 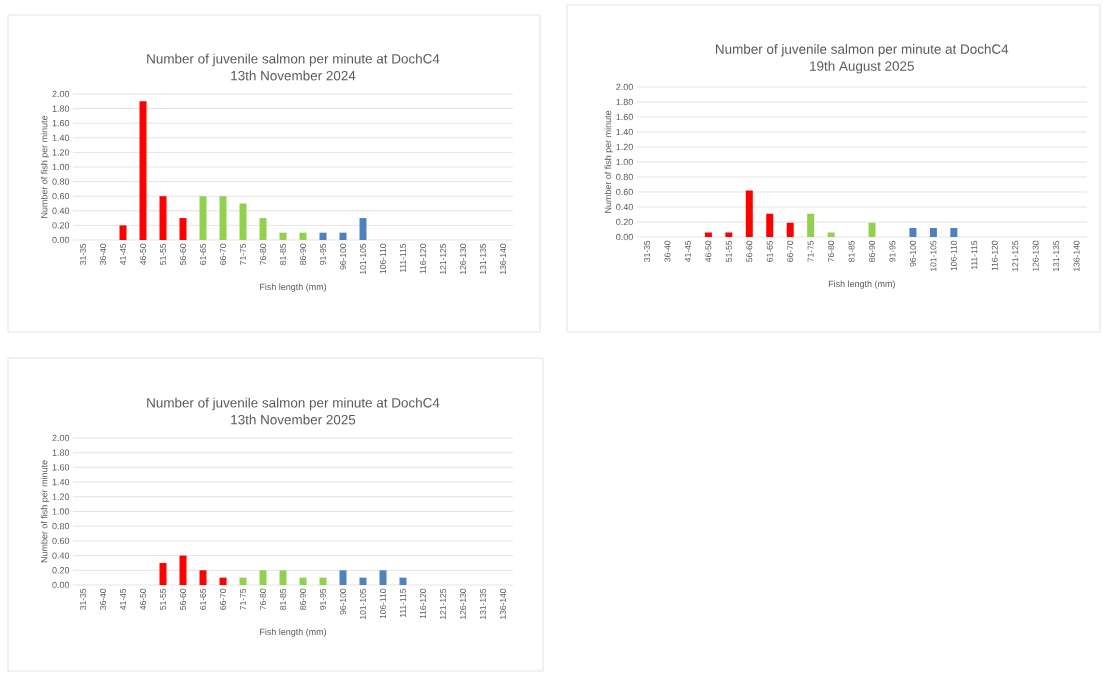 I want to click on chart-subtitle: 13th November 2025, so click(x=293, y=419).